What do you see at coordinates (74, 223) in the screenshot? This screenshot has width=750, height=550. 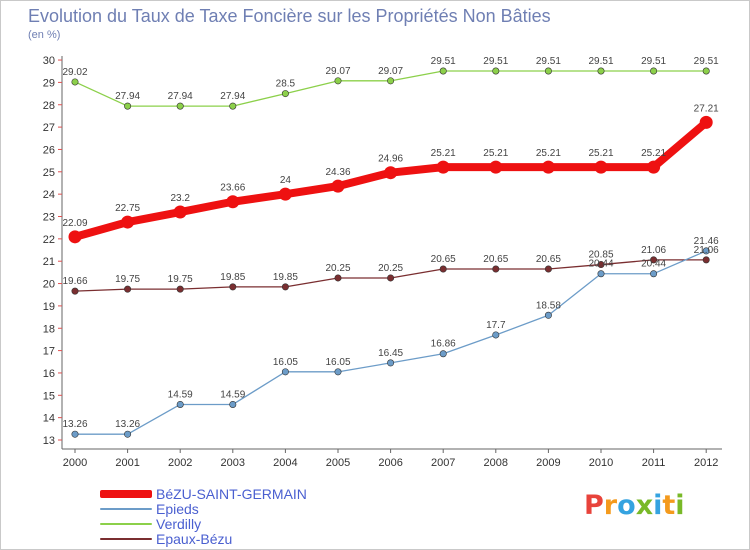 I see `data-label-bezu: 22.09` at bounding box center [74, 223].